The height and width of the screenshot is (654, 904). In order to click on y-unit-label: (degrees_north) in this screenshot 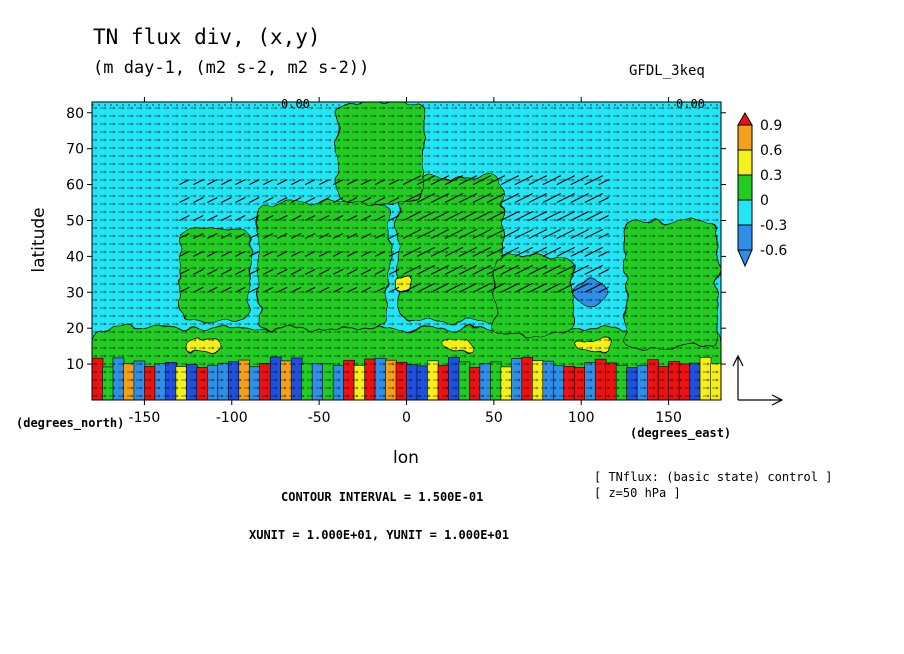, I will do `click(70, 423)`.